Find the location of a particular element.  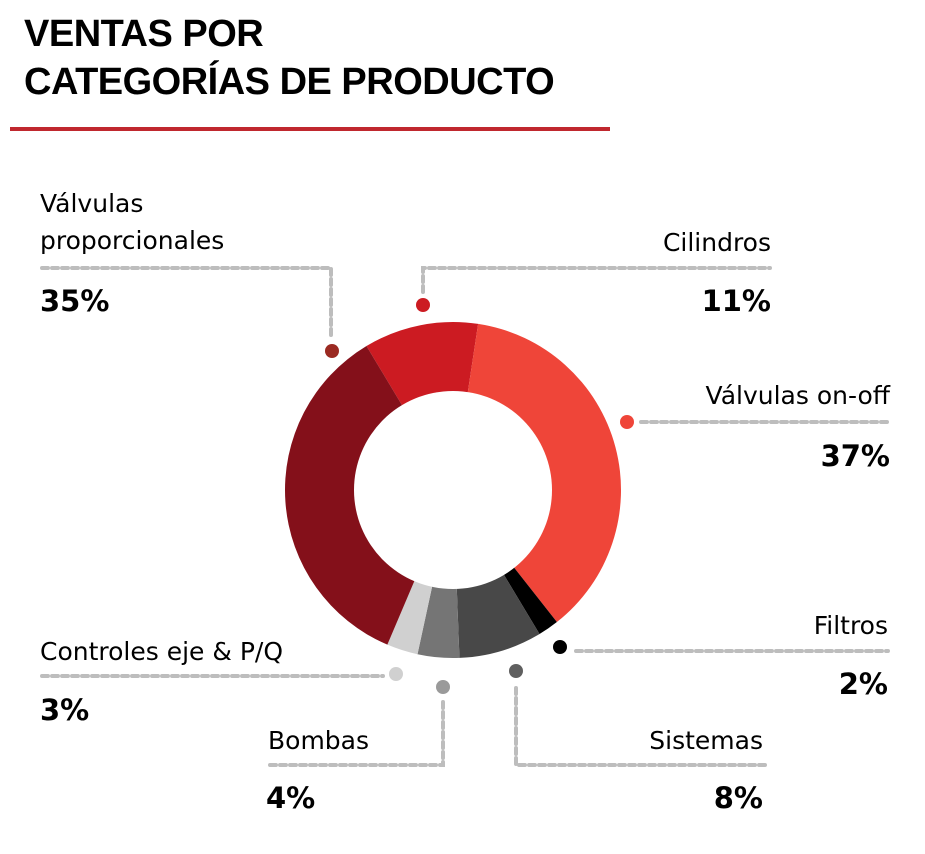

dot-onoff is located at coordinates (627, 422).